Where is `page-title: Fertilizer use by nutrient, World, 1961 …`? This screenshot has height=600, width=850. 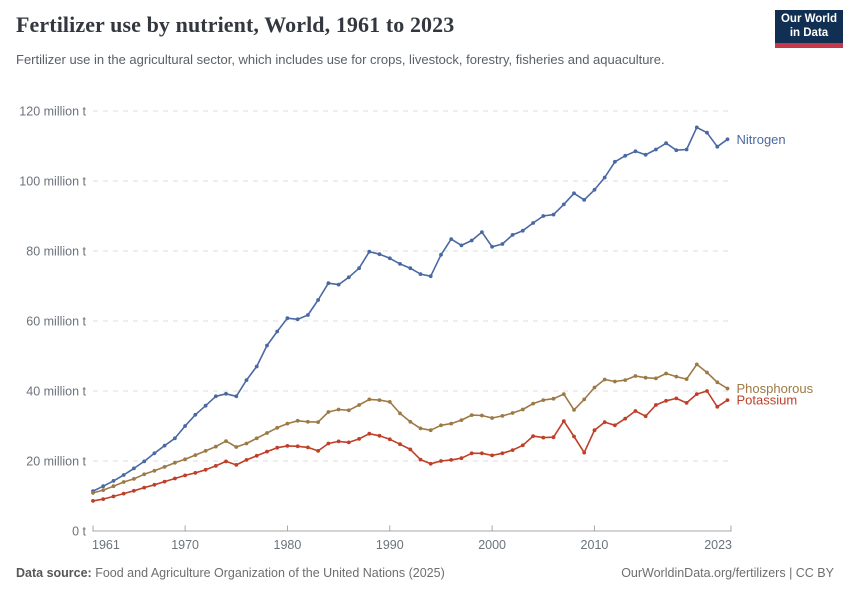
page-title: Fertilizer use by nutrient, World, 1961 … is located at coordinates (235, 24).